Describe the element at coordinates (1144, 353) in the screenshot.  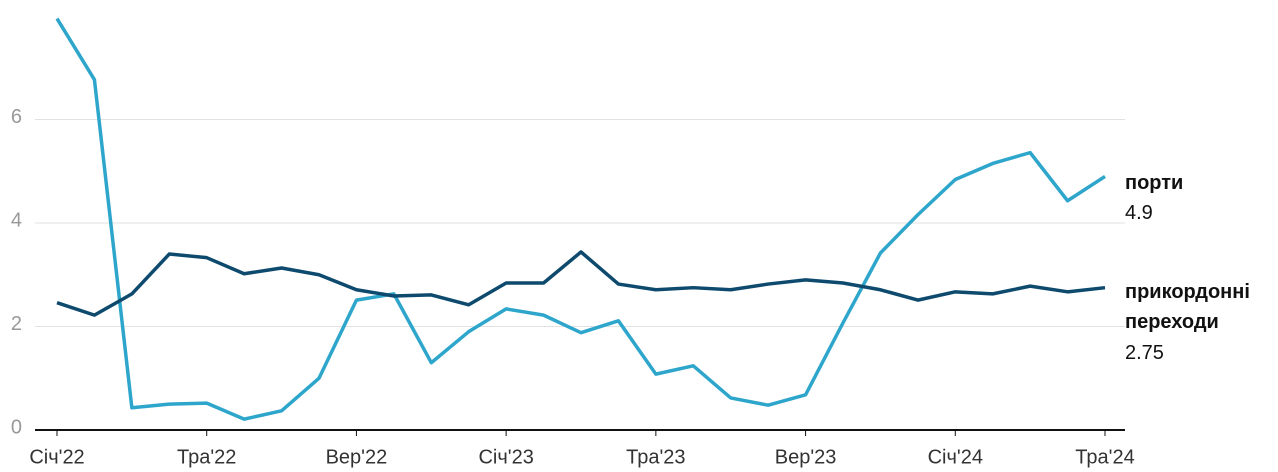
I see `series-end-value: 2.75` at that location.